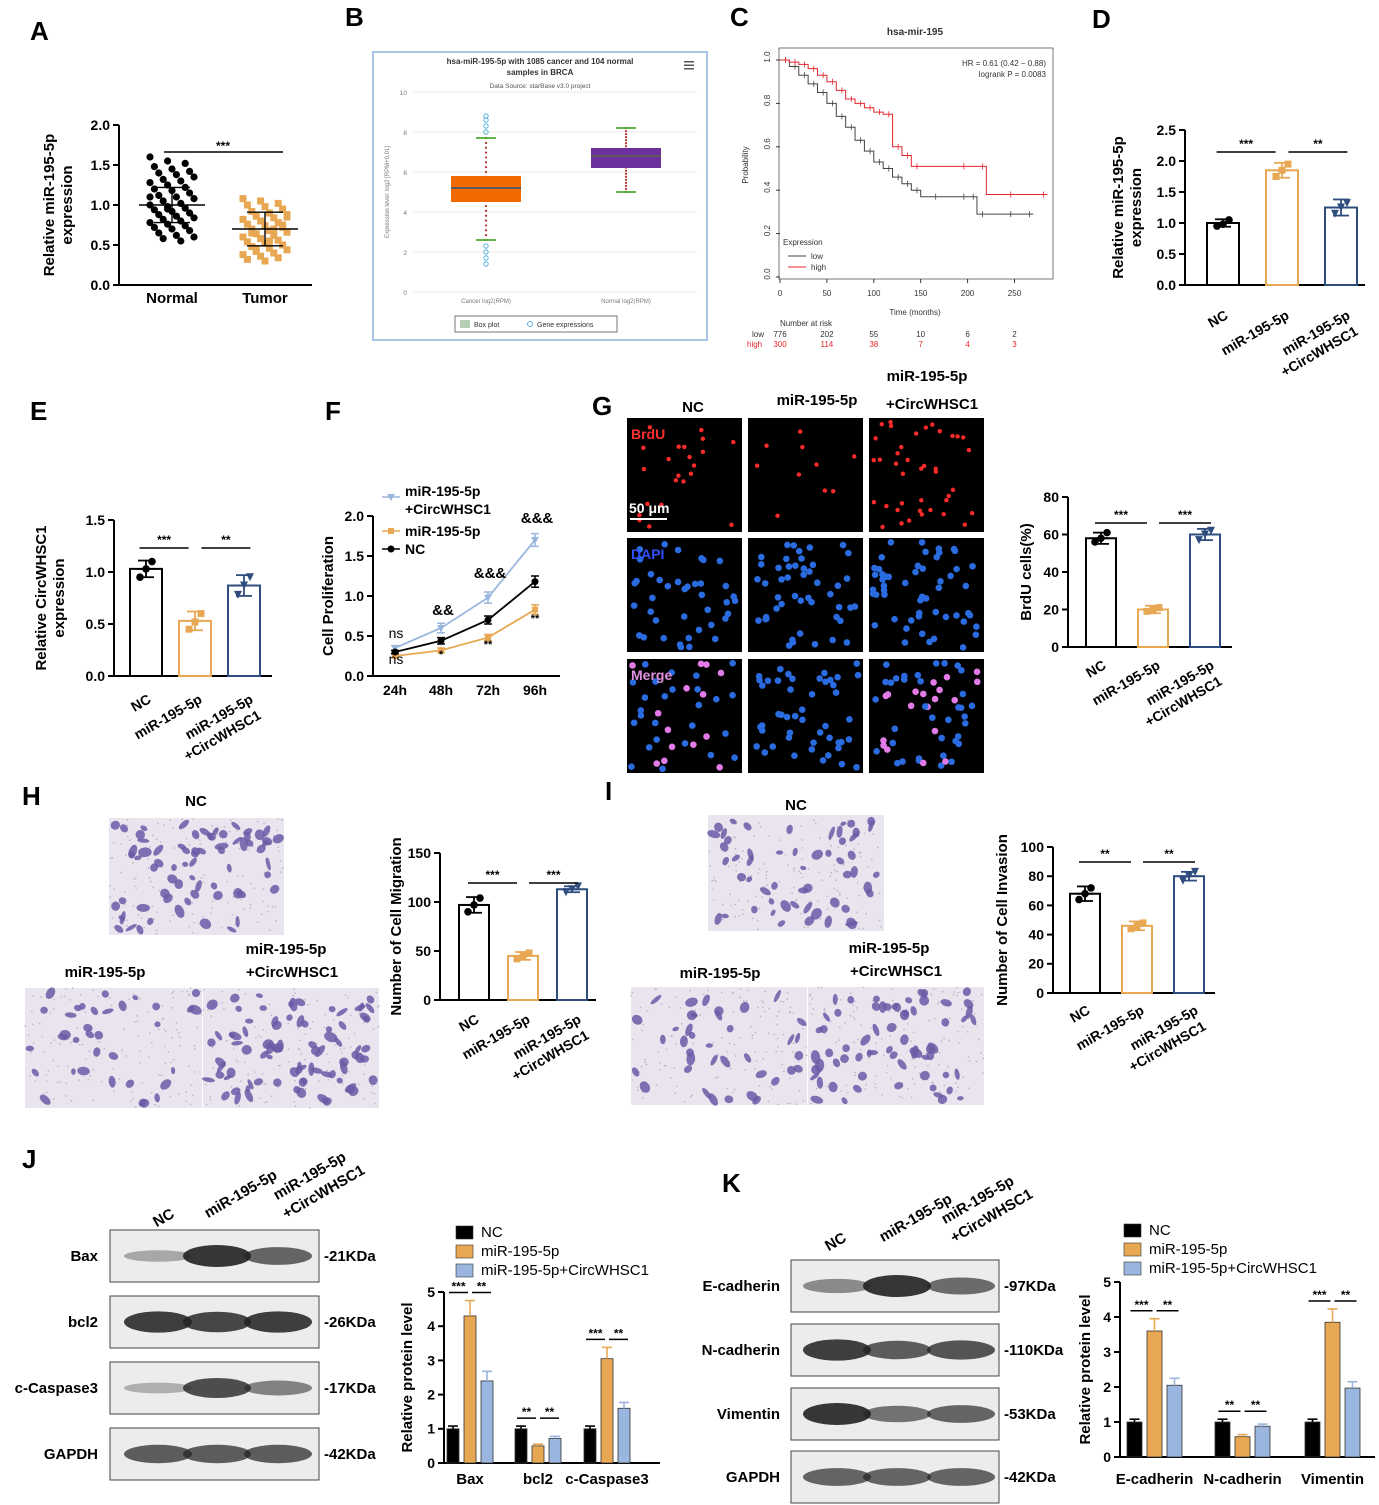  What do you see at coordinates (415, 549) in the screenshot?
I see `legend-label: NC` at bounding box center [415, 549].